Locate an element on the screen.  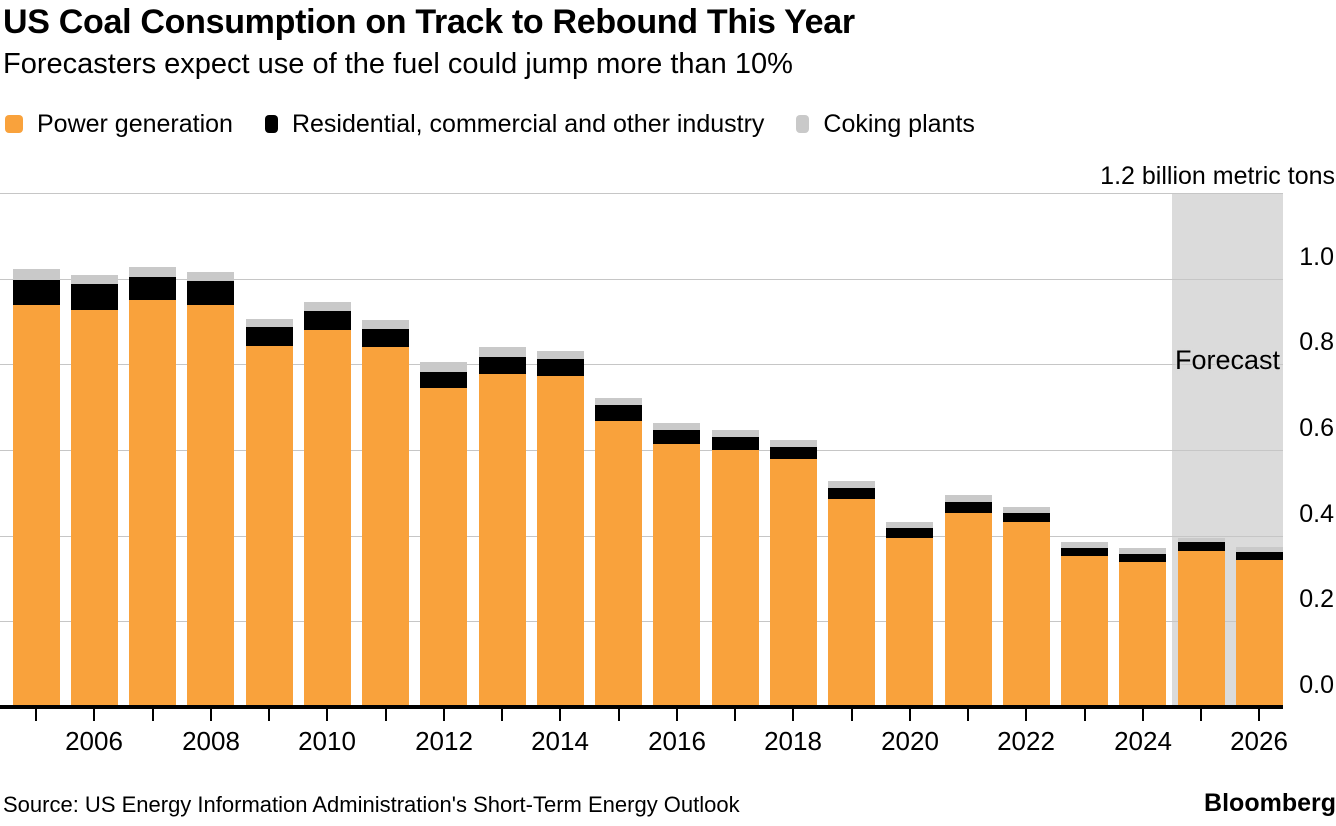
bloomberg-logo: Bloomberg is located at coordinates (1270, 803).